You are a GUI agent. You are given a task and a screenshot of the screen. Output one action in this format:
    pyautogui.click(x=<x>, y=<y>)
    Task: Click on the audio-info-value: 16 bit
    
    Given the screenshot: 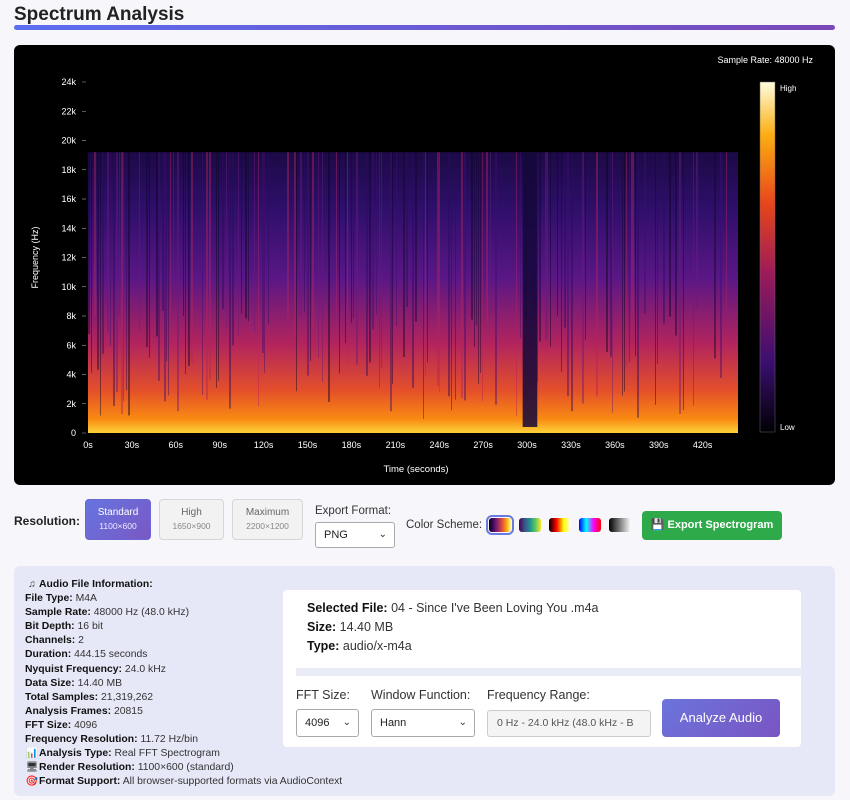 What is the action you would take?
    pyautogui.click(x=90, y=627)
    